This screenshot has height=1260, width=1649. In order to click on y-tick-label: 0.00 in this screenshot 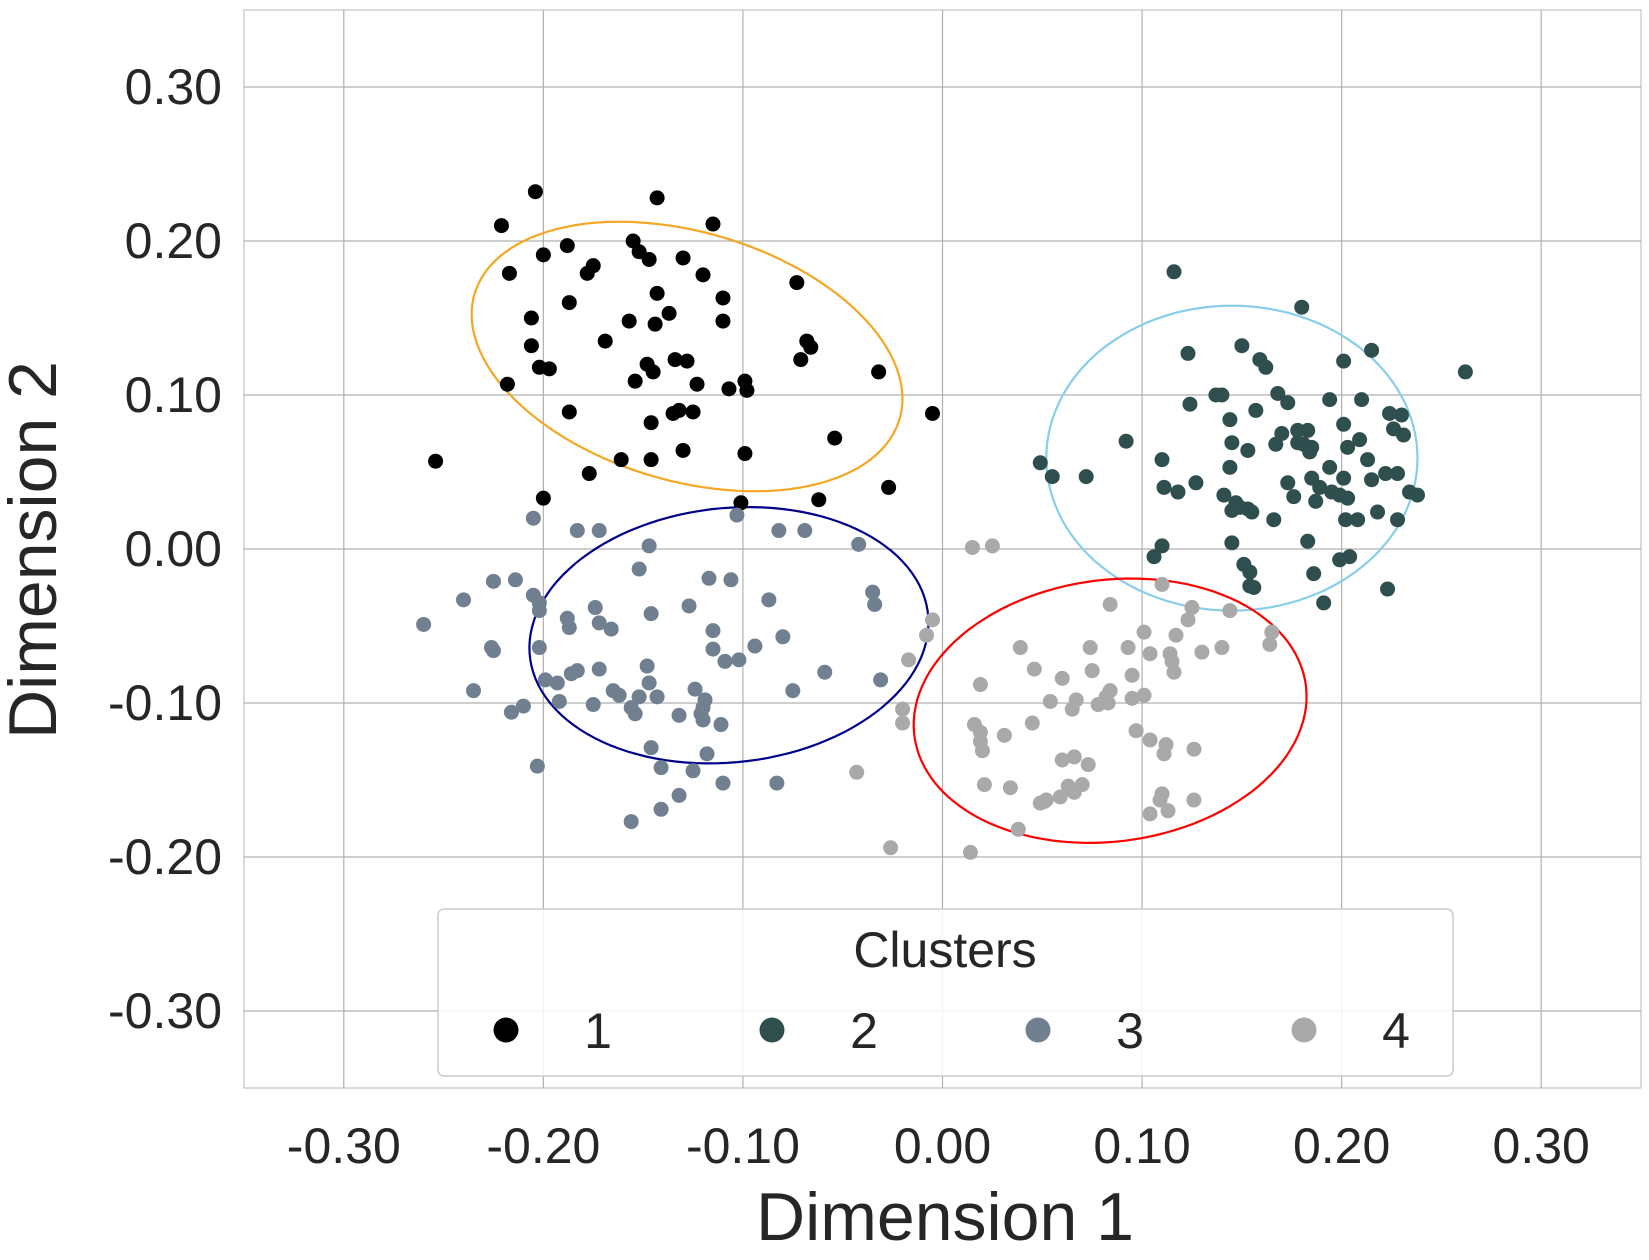, I will do `click(173, 549)`.